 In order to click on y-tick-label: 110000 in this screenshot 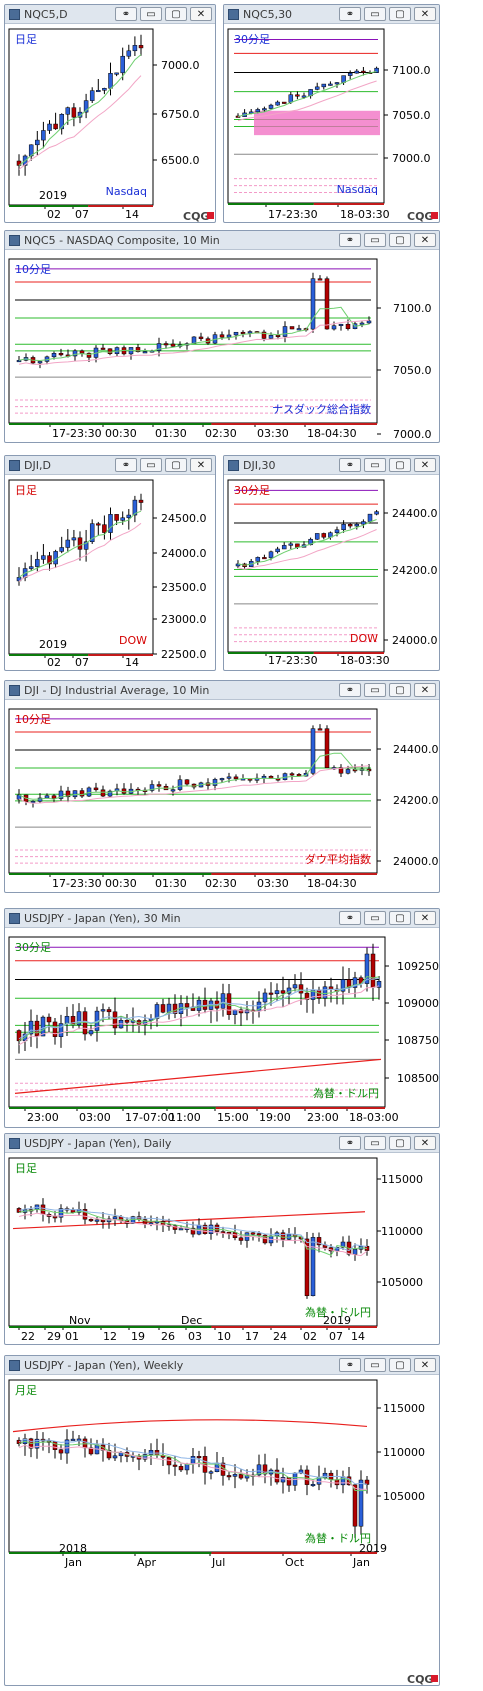, I will do `click(402, 1231)`.